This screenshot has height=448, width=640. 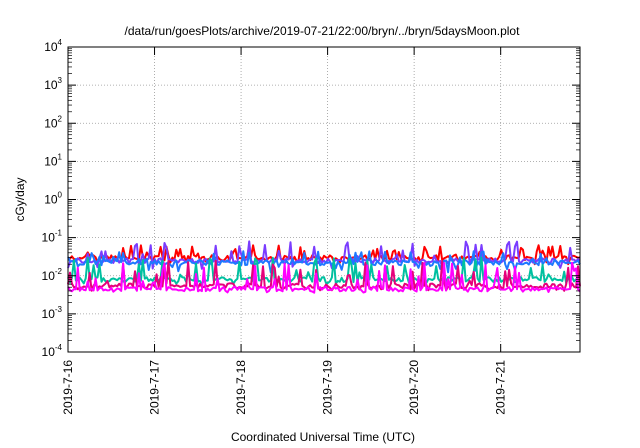 What do you see at coordinates (241, 387) in the screenshot?
I see `x-tick-label: 2019-7-18` at bounding box center [241, 387].